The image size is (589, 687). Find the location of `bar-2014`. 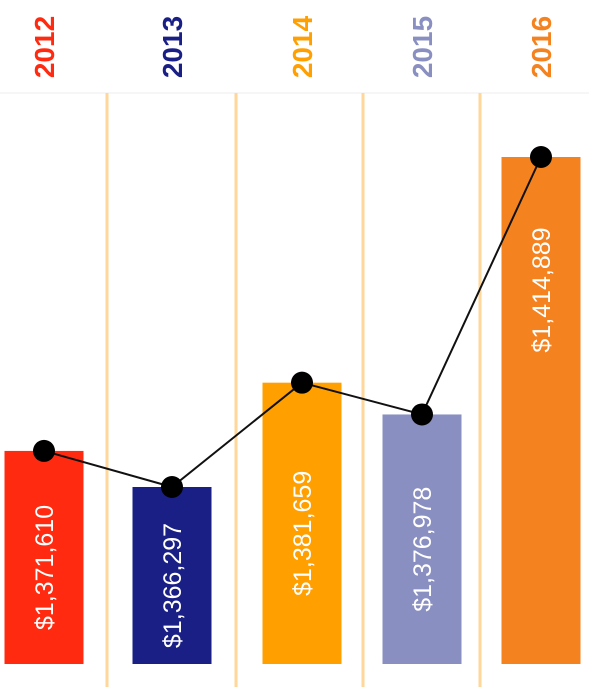

bar-2014 is located at coordinates (302, 523).